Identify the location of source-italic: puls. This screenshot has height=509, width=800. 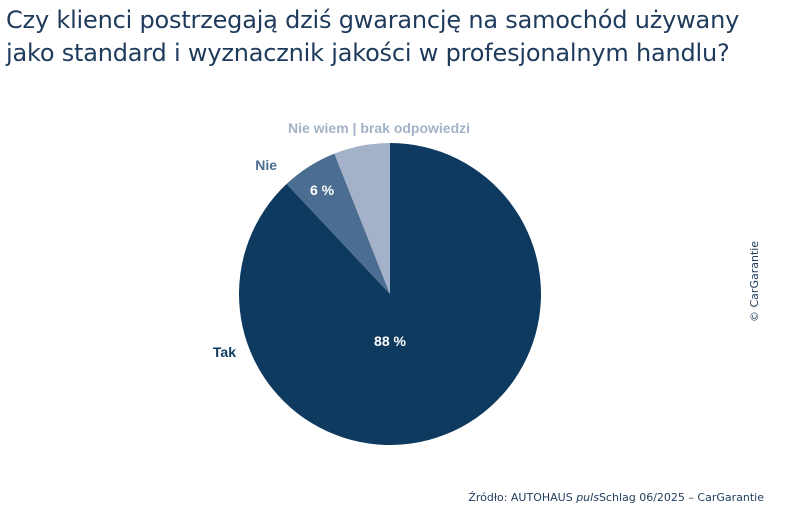
(587, 497).